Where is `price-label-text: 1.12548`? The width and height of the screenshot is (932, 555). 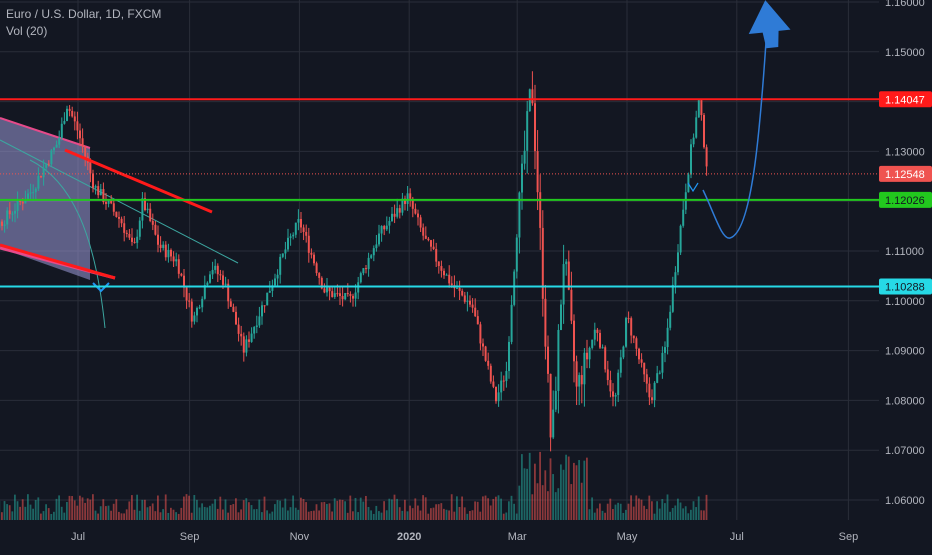 price-label-text: 1.12548 is located at coordinates (905, 175).